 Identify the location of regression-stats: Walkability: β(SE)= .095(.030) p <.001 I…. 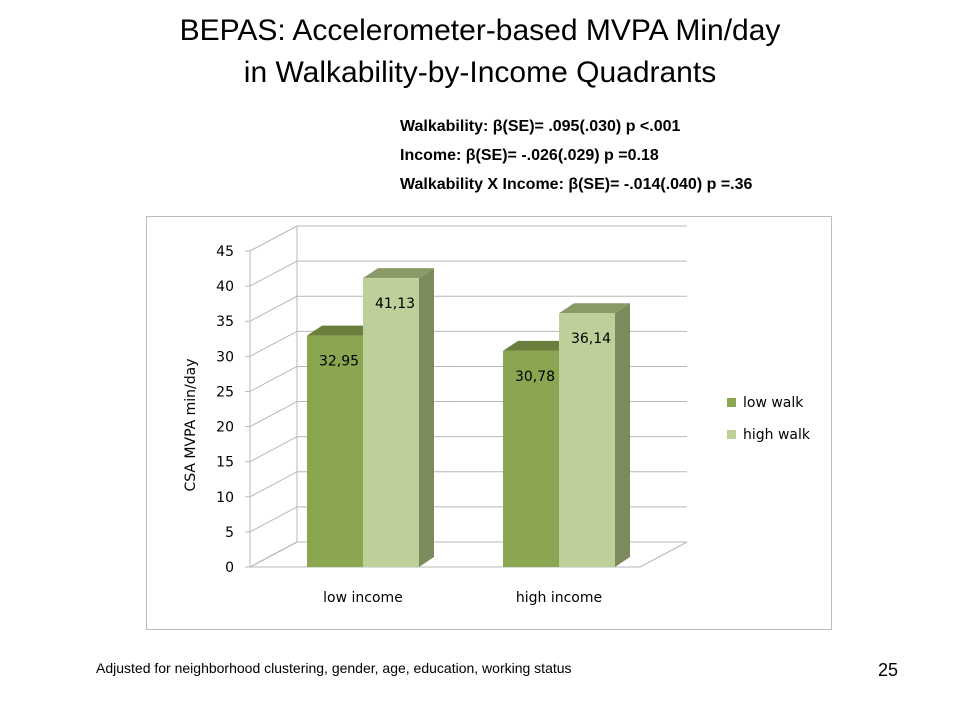
(576, 155).